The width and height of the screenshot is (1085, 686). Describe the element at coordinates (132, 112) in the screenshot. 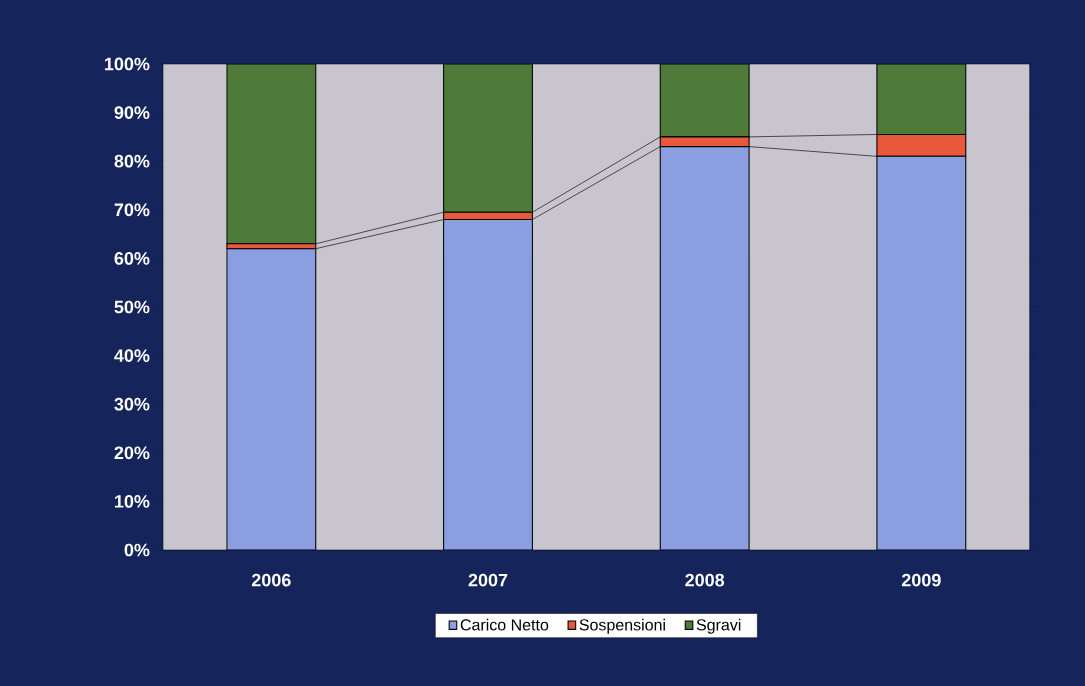

I see `y-tick-label: 90%` at that location.